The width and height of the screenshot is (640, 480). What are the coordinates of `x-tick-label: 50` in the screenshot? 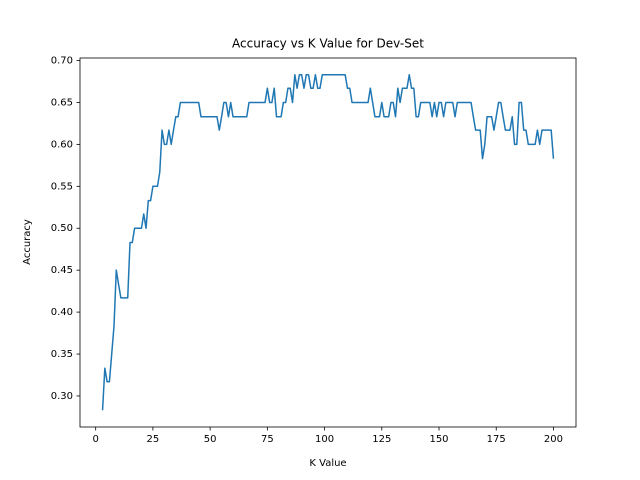 It's located at (210, 439).